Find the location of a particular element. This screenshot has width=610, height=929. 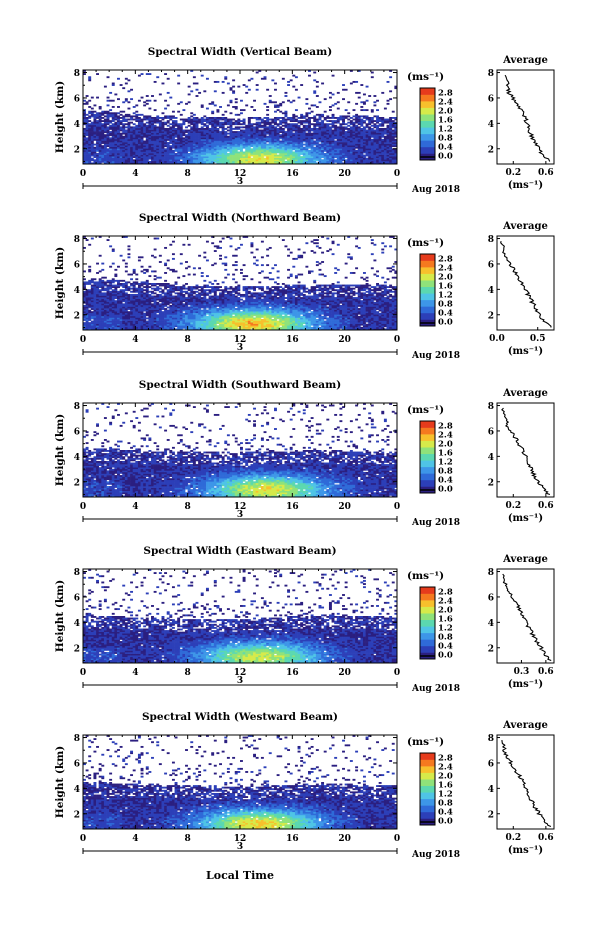

colorbar-tick-label: 2.8 is located at coordinates (445, 593).